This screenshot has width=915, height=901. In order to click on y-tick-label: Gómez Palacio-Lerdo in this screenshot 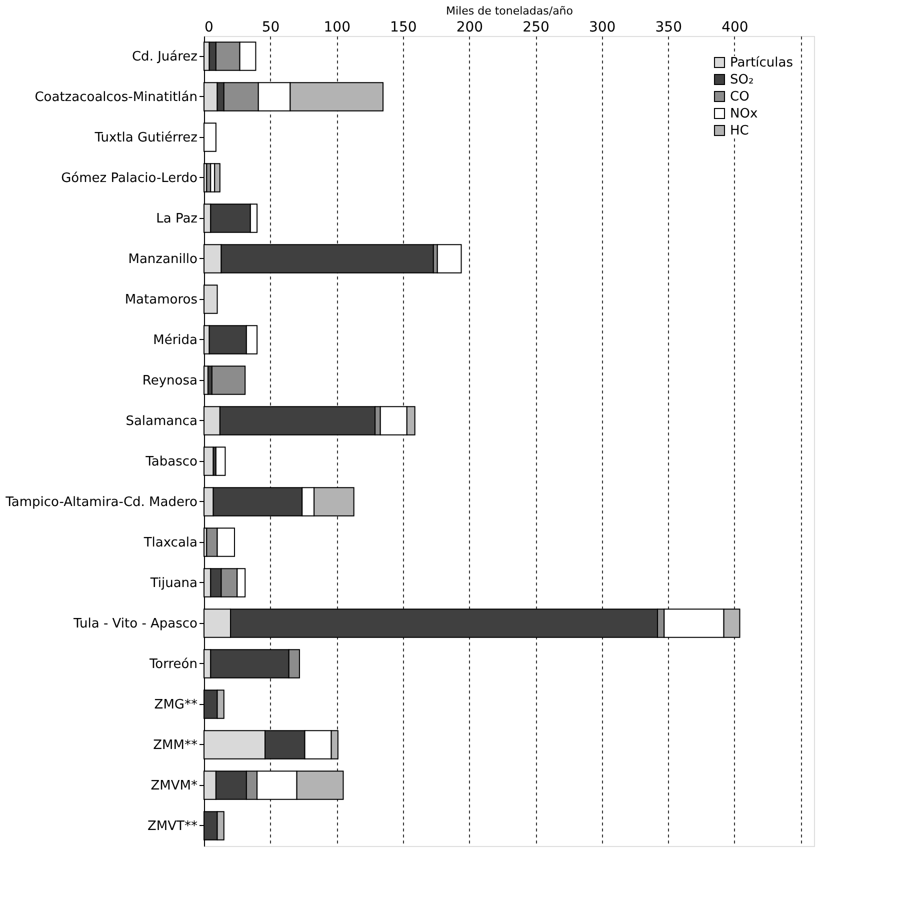, I will do `click(129, 178)`.